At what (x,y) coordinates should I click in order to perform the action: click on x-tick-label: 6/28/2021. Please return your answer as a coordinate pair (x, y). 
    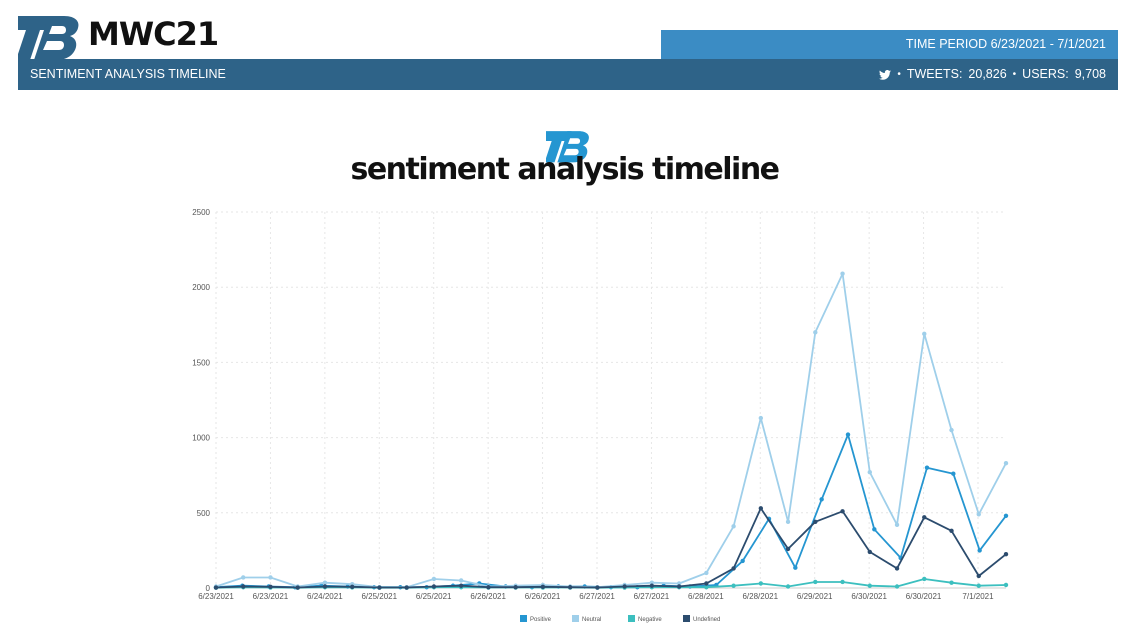
    Looking at the image, I should click on (706, 596).